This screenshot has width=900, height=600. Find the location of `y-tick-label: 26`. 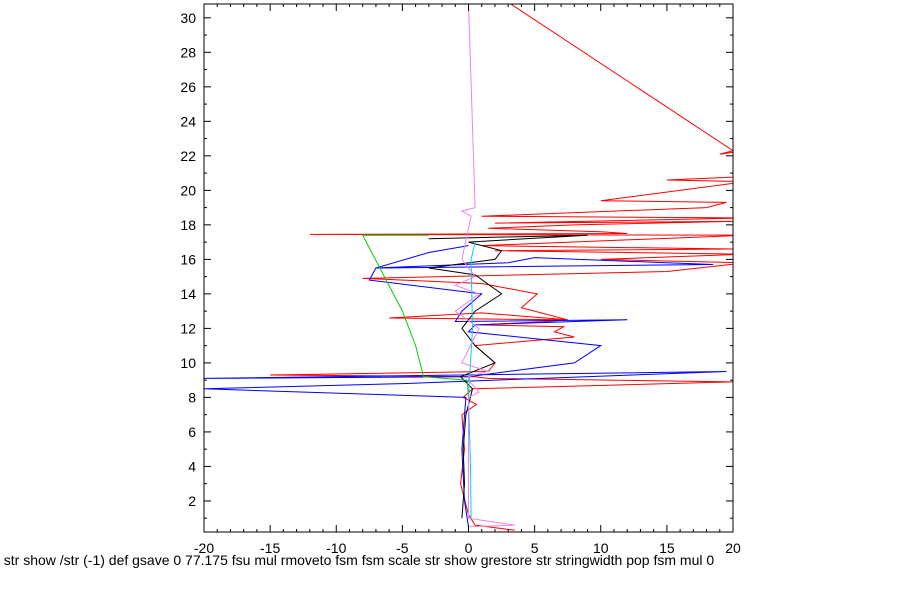

y-tick-label: 26 is located at coordinates (188, 87).